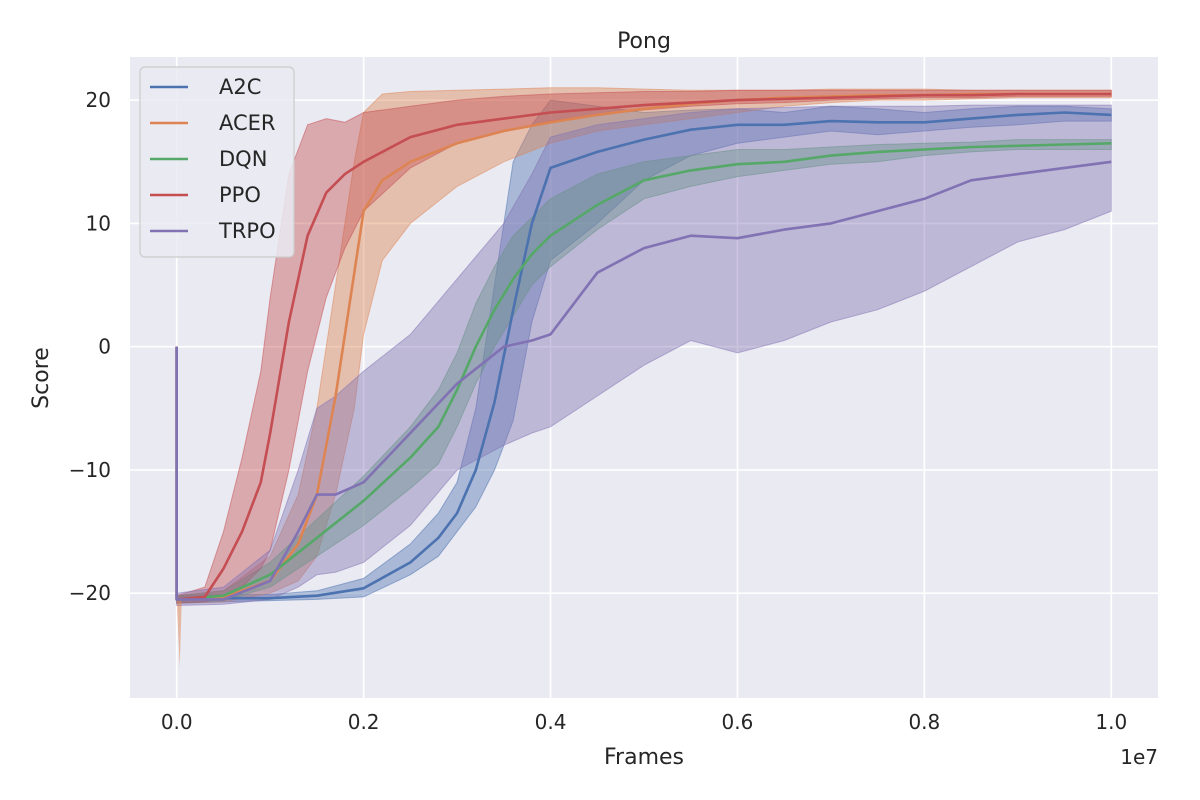  I want to click on y-tick-label: 0, so click(104, 347).